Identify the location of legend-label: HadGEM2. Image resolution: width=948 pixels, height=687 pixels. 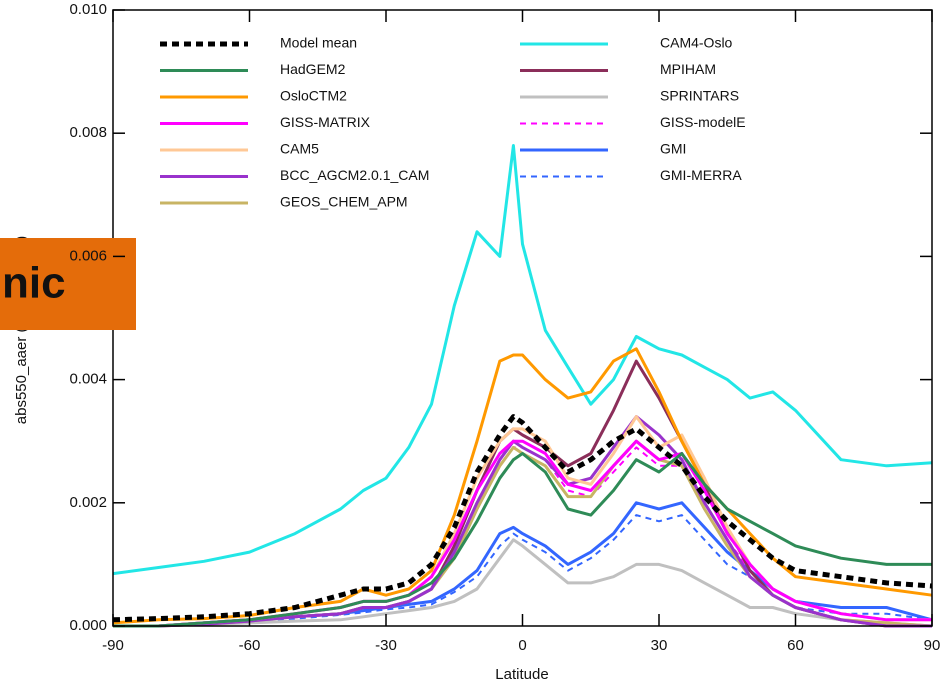
(313, 69).